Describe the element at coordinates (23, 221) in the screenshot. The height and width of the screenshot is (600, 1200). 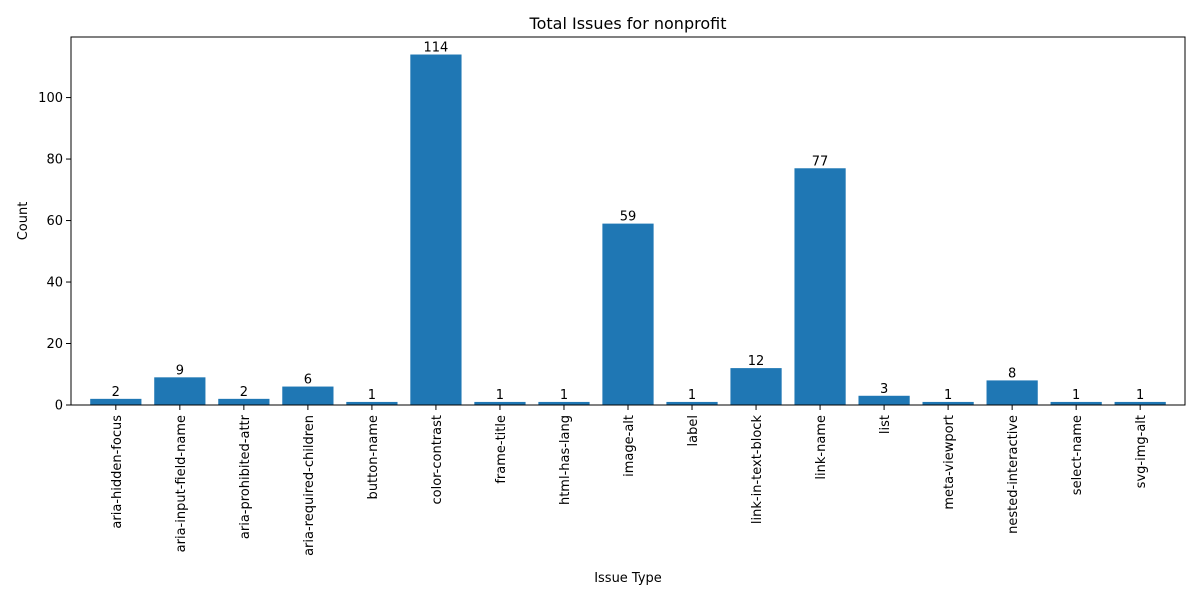
I see `y-axis-label: Count` at that location.